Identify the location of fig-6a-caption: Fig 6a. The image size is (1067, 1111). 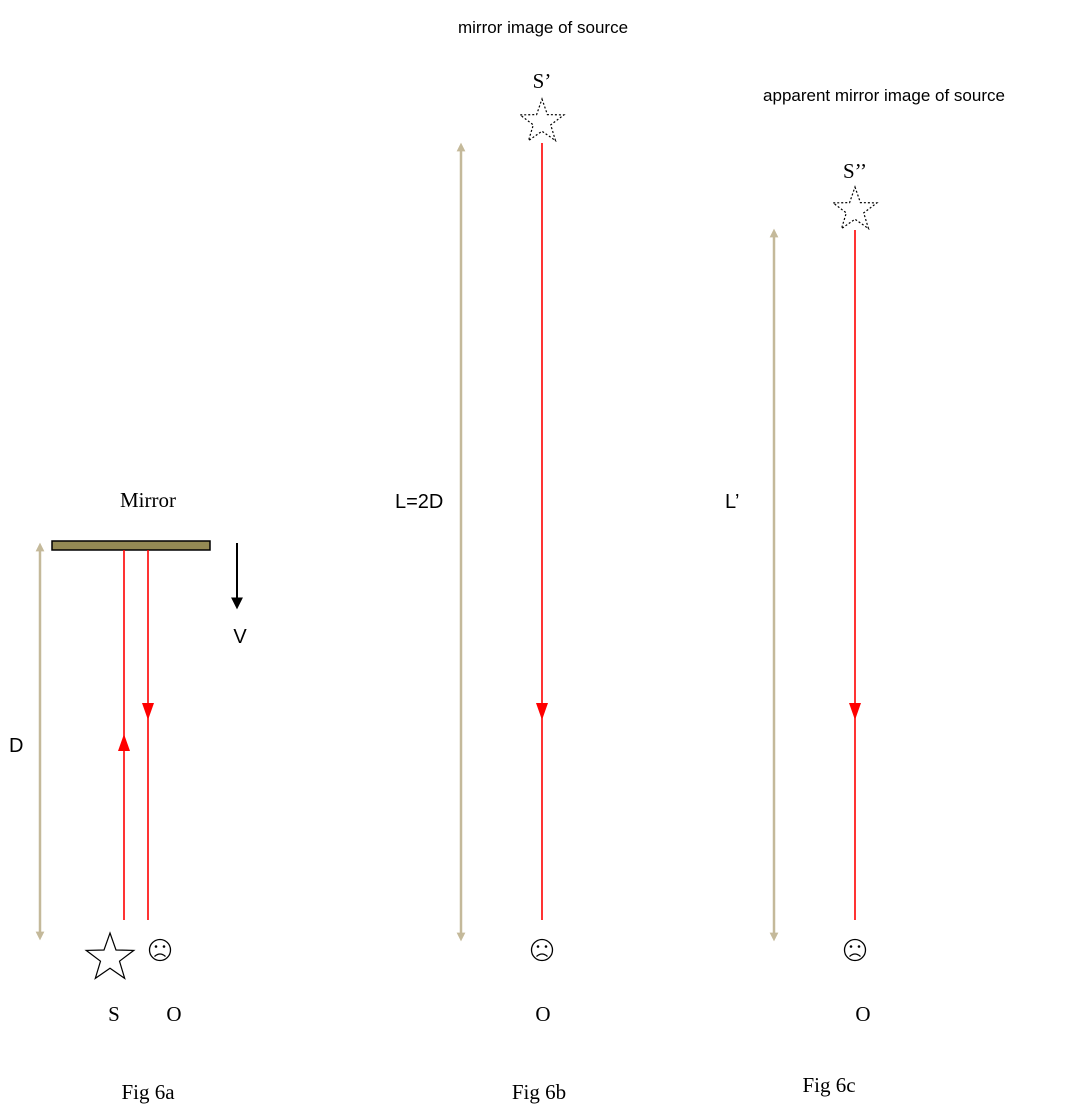
(148, 1092).